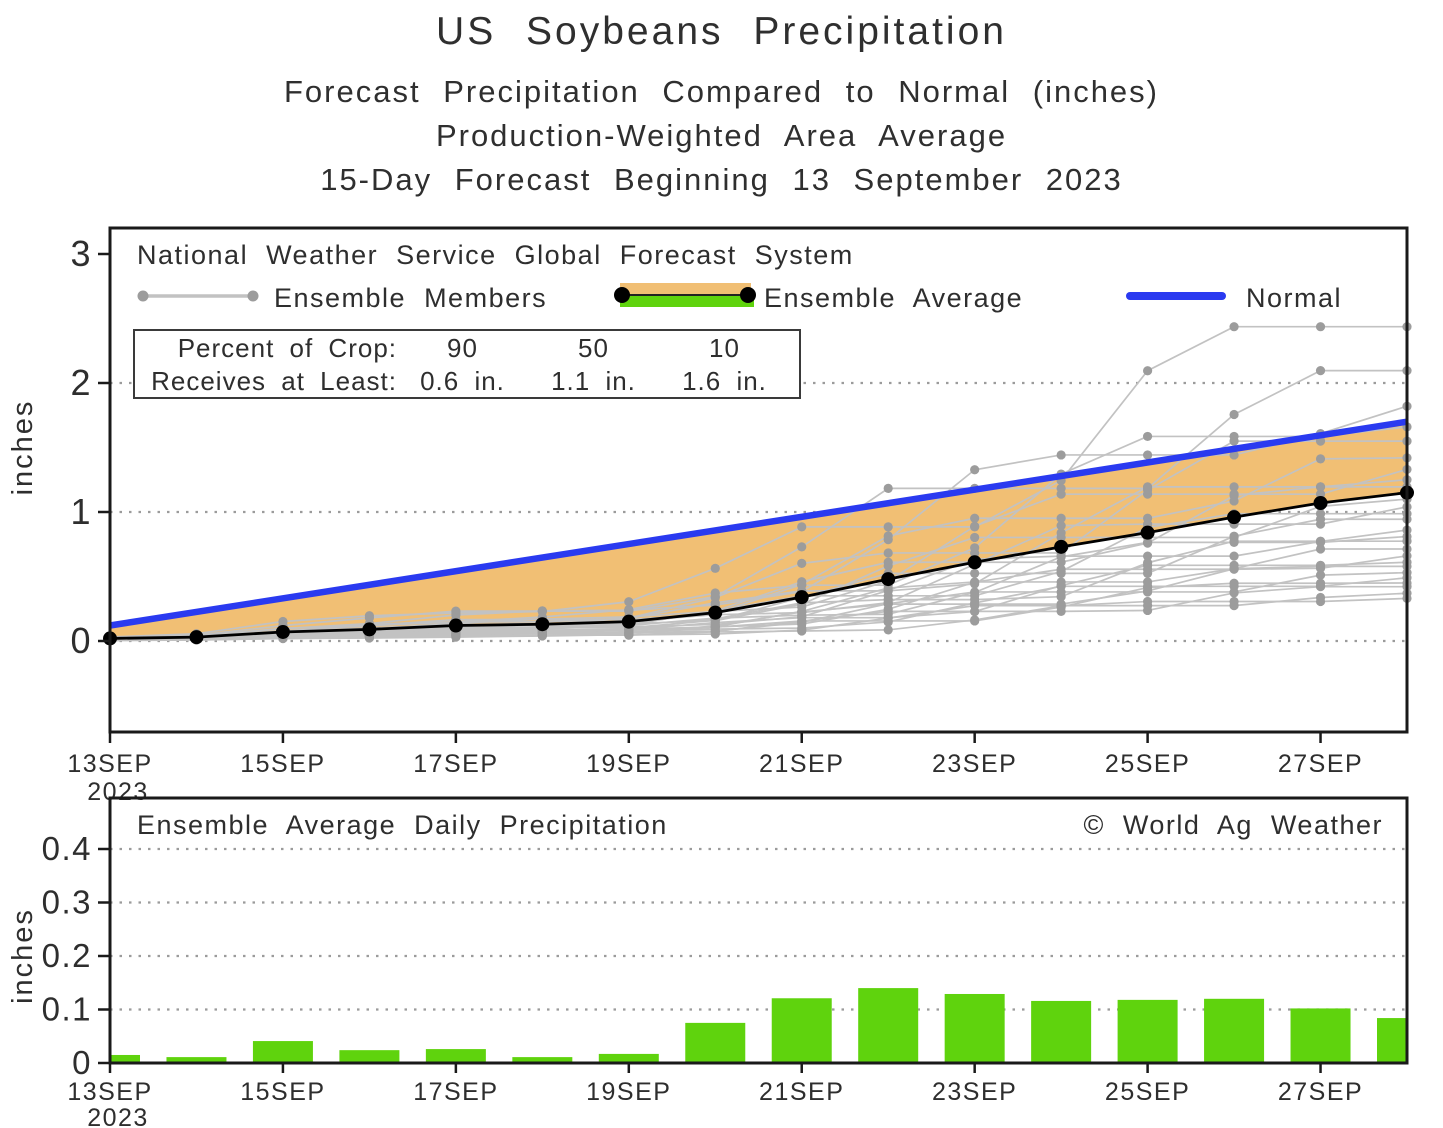 This screenshot has width=1443, height=1128. I want to click on ensemble-average-line, so click(758, 565).